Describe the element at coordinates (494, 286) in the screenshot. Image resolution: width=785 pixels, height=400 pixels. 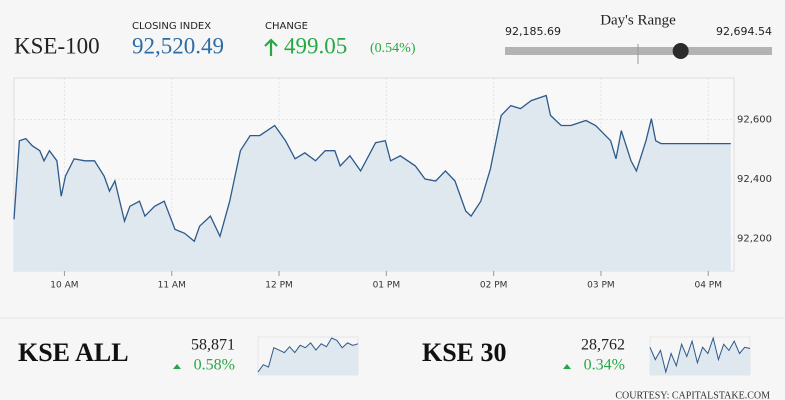
I see `x-tick-label: 02 PM` at that location.